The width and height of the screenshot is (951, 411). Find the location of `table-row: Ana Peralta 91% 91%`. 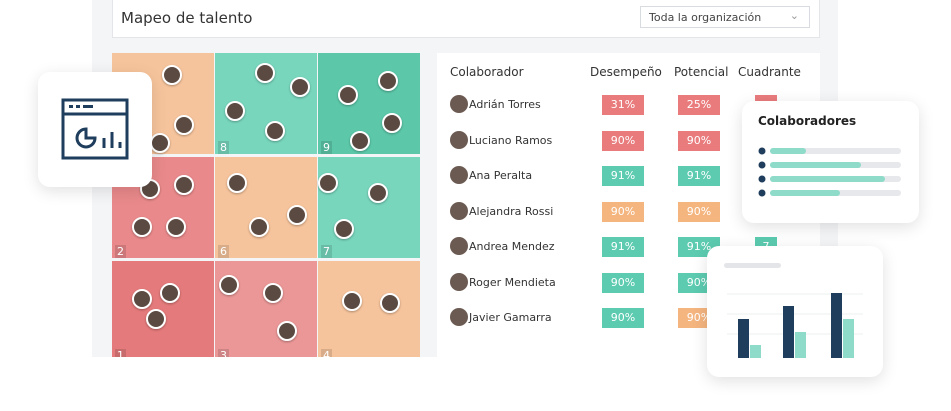

table-row: Ana Peralta 91% 91% is located at coordinates (628, 176).